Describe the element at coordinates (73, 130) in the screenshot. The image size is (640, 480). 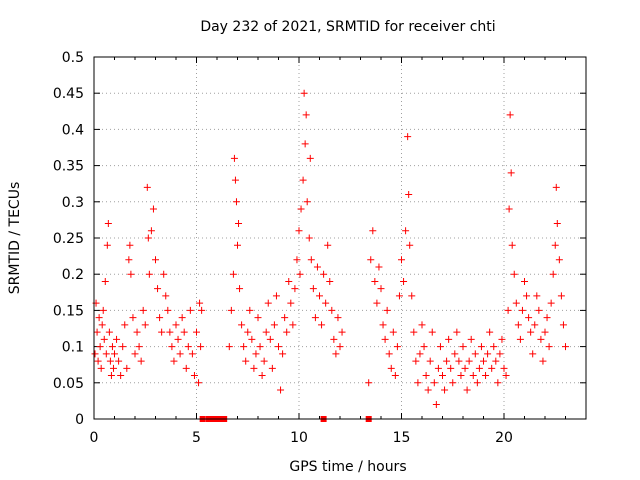
I see `y-tick-label: 0.4` at that location.